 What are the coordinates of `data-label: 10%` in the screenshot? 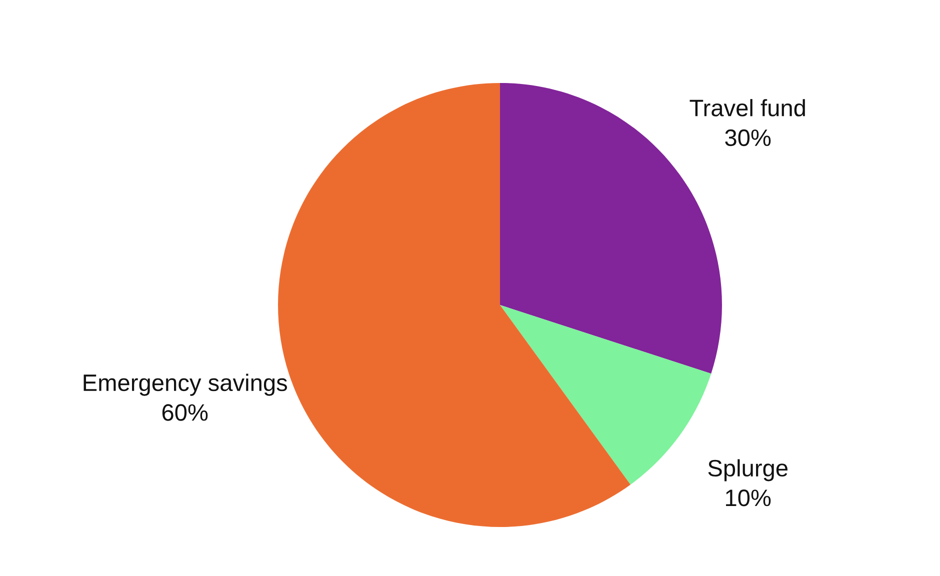 It's located at (748, 498).